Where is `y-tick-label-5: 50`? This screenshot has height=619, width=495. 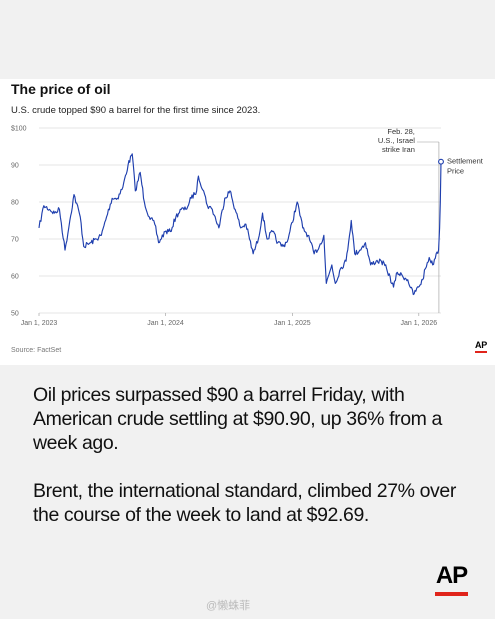
y-tick-label-5: 50 is located at coordinates (15, 314).